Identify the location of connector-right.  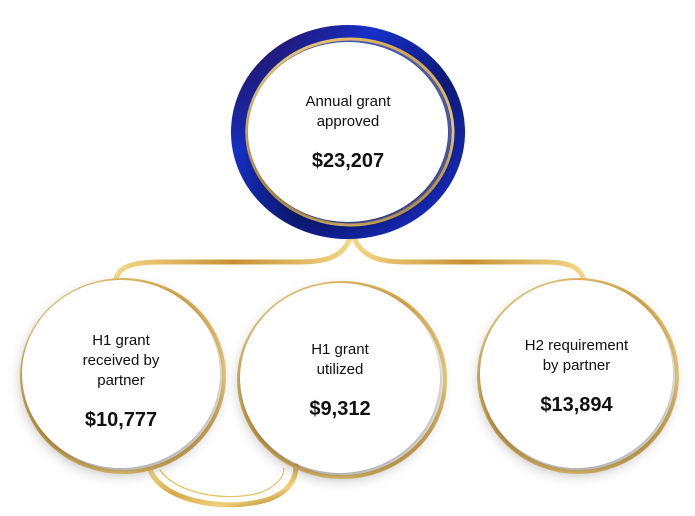
(468, 257).